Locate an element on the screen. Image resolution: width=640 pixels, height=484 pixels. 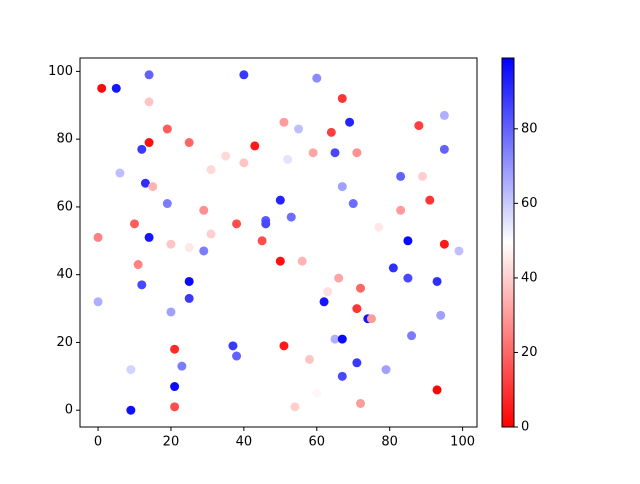
colorbar-tick-label: 20 is located at coordinates (529, 352).